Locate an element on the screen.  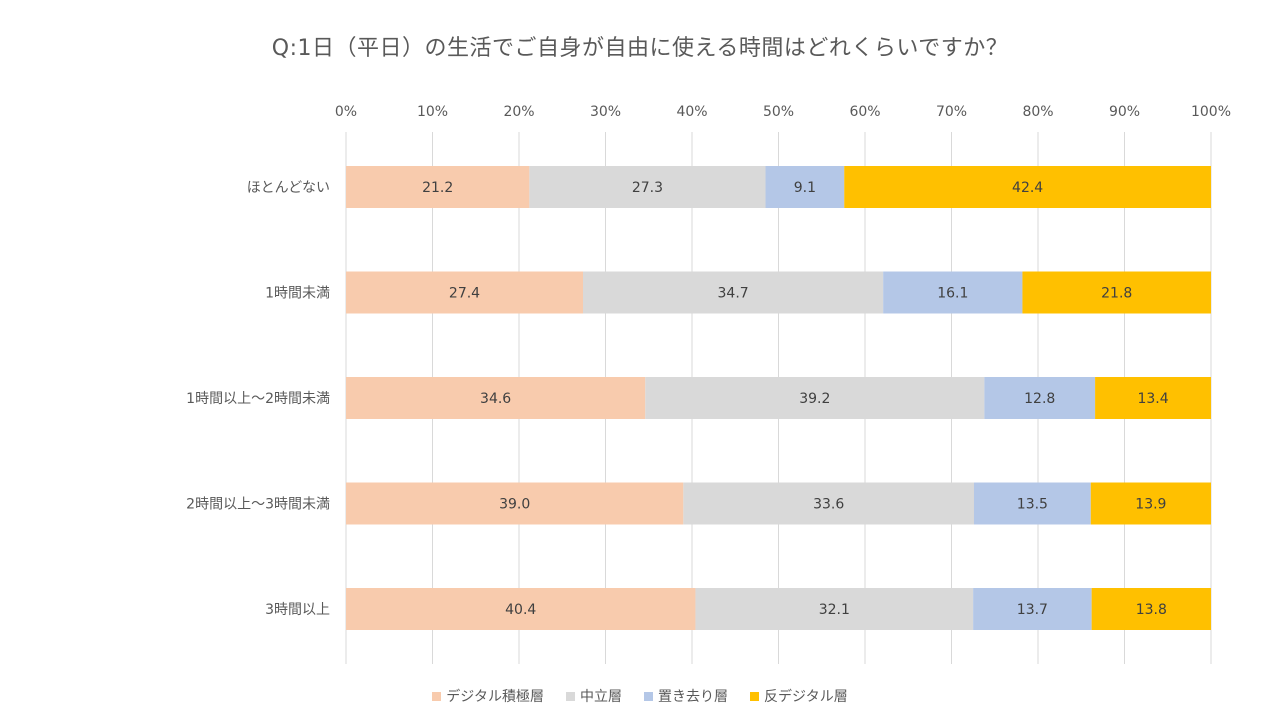
data-label: 13.5 is located at coordinates (1032, 505).